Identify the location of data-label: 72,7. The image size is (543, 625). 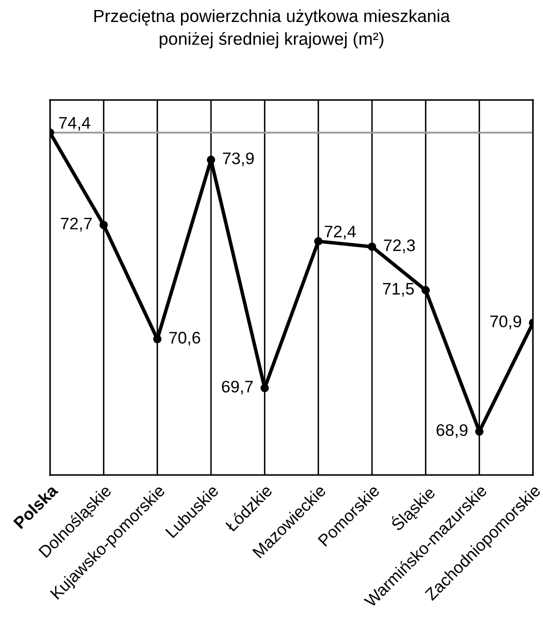
(76, 225).